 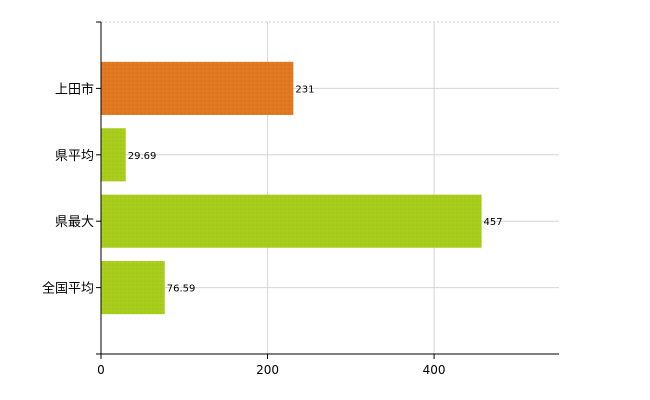 What do you see at coordinates (74, 89) in the screenshot?
I see `category-label: 上田市` at bounding box center [74, 89].